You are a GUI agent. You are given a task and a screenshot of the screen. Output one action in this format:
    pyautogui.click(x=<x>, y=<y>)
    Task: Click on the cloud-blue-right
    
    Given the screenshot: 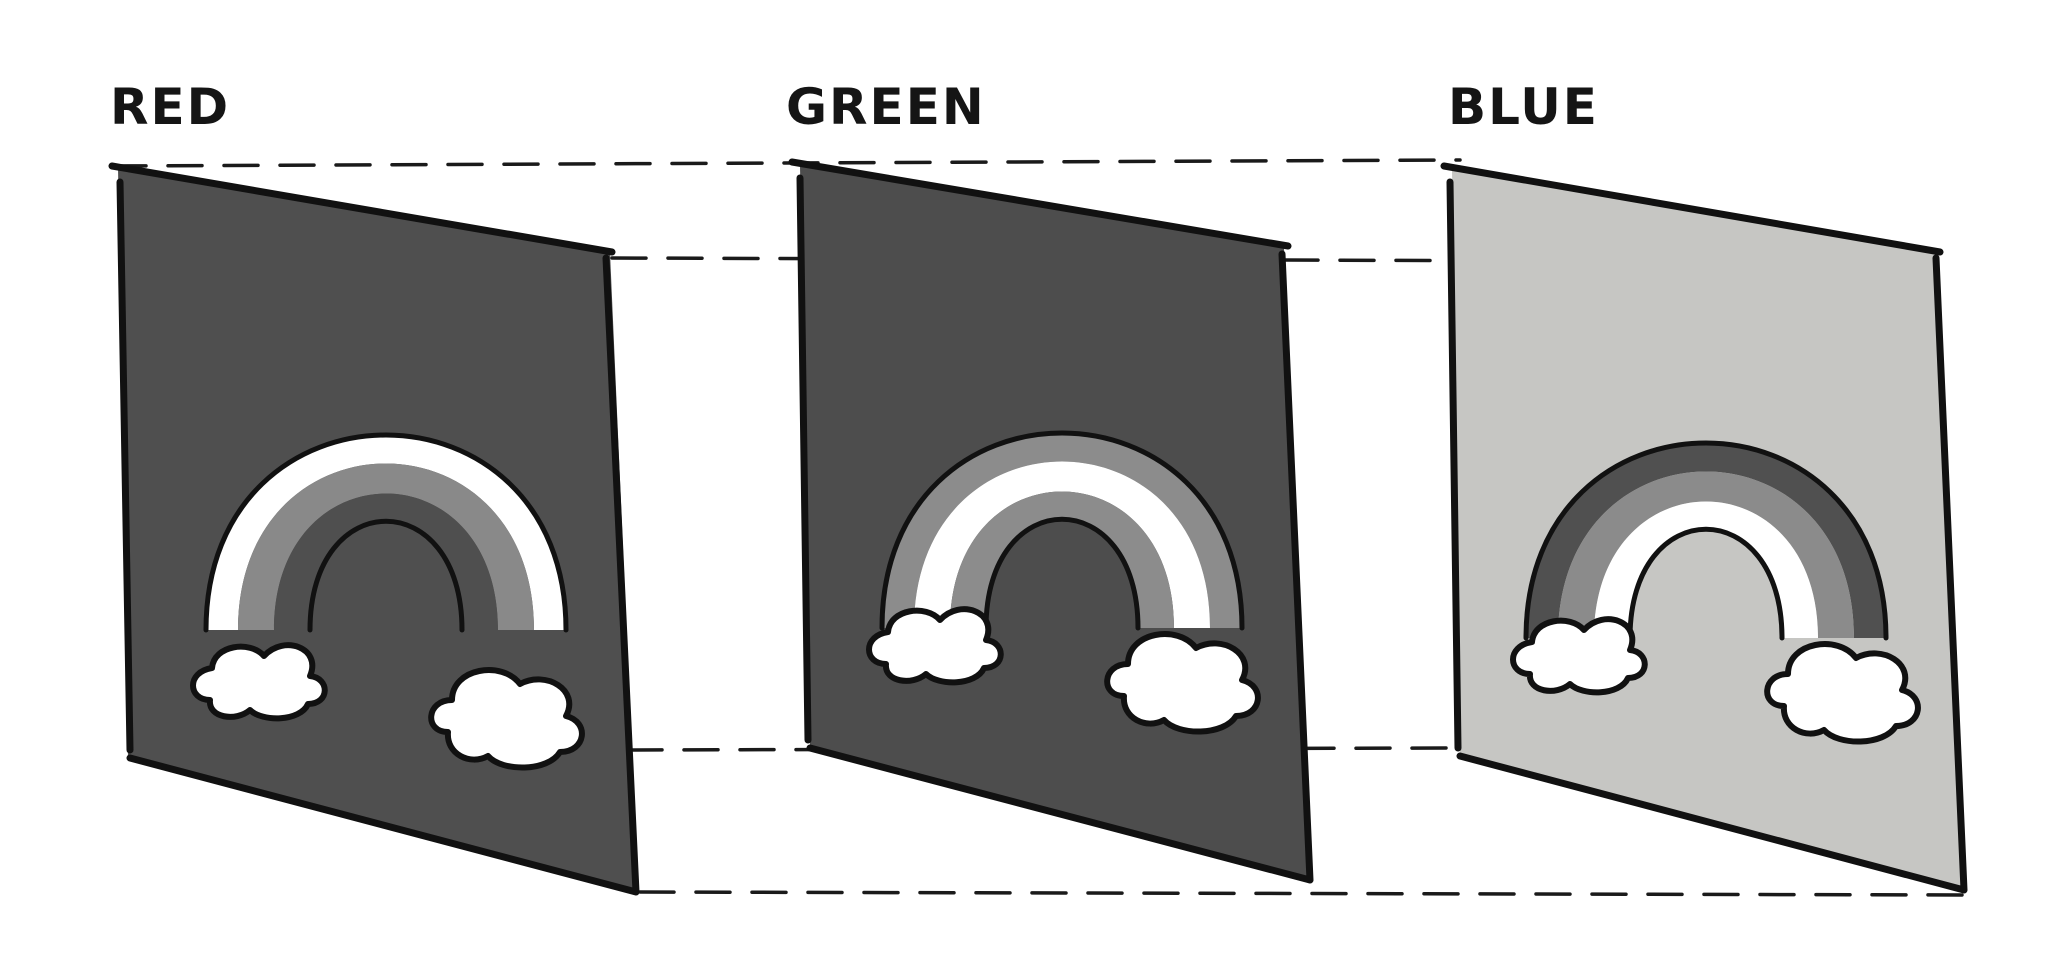 What is the action you would take?
    pyautogui.click(x=1842, y=693)
    